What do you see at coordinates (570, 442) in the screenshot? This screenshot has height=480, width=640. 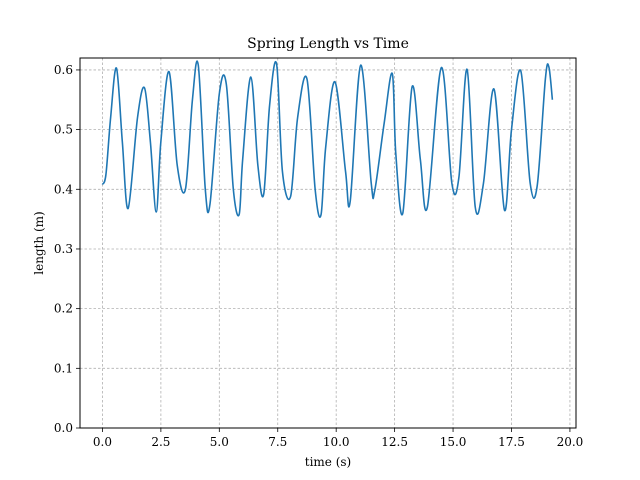 I see `x-tick-label: 20.0` at bounding box center [570, 442].